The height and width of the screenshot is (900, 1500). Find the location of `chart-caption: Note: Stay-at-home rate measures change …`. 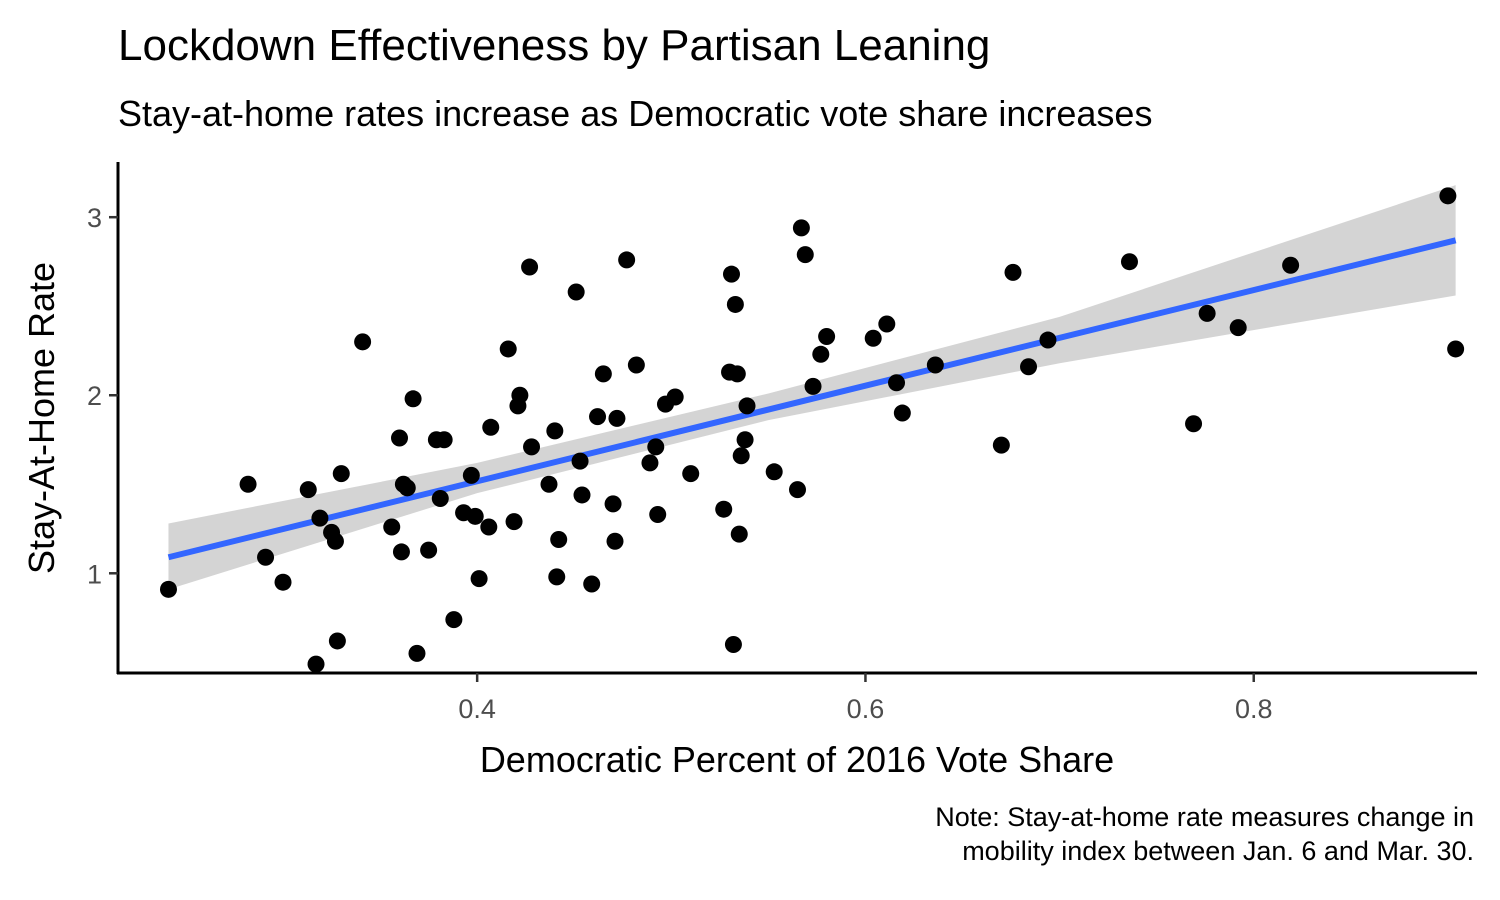

chart-caption: Note: Stay-at-home rate measures change … is located at coordinates (1204, 834).